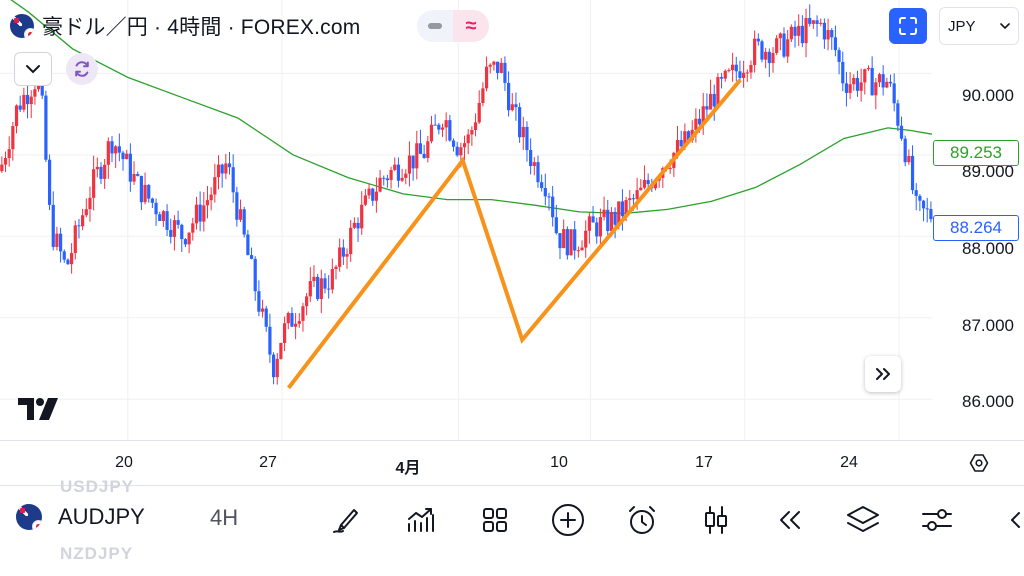 The image size is (1024, 576). What do you see at coordinates (976, 228) in the screenshot?
I see `last-price-flag: 88.264` at bounding box center [976, 228].